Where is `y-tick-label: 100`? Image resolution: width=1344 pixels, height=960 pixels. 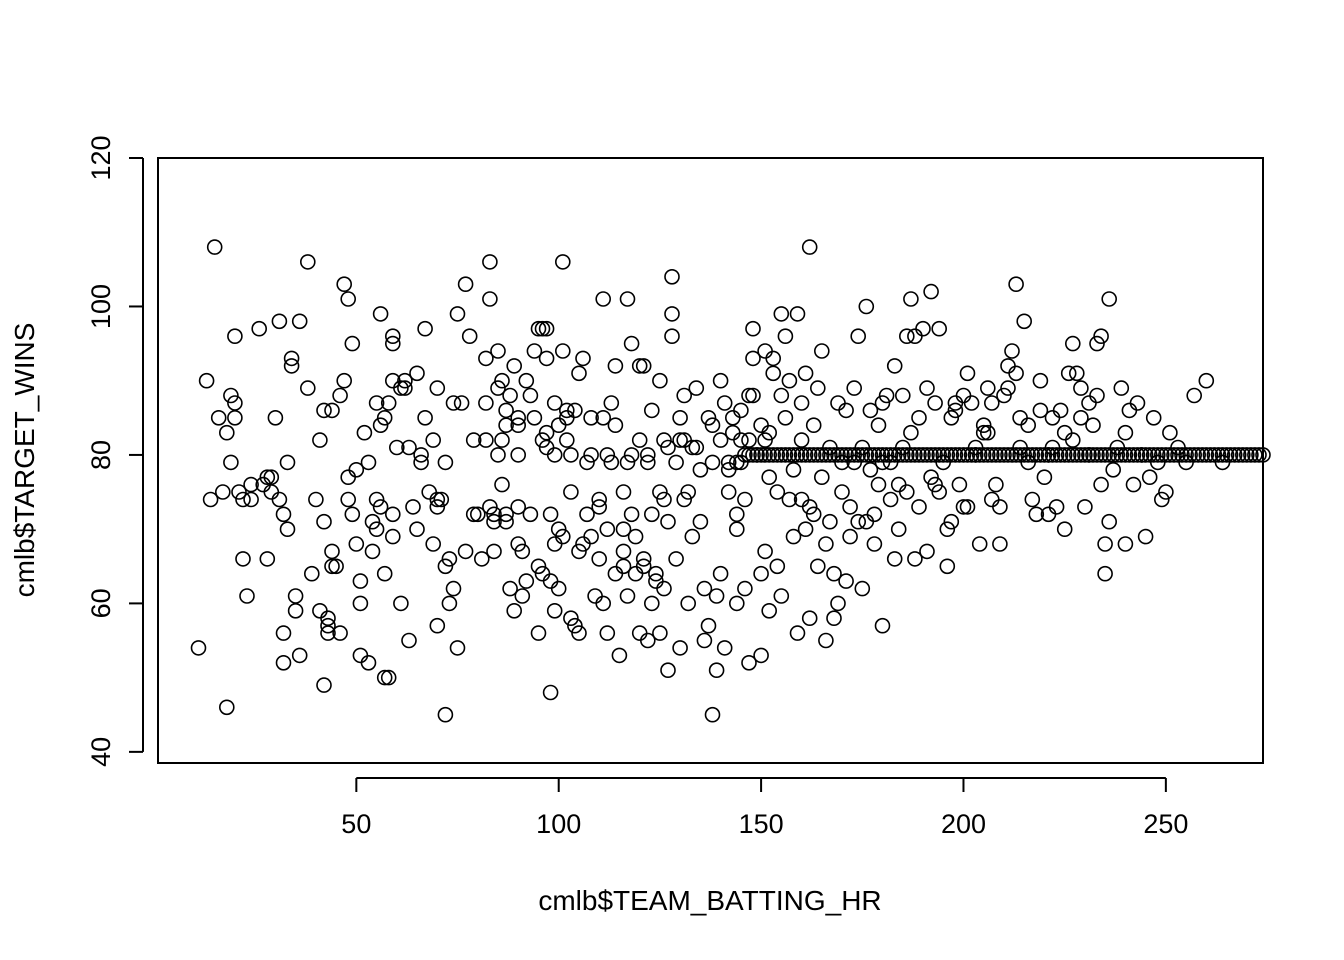 y-tick-label: 100 is located at coordinates (101, 306).